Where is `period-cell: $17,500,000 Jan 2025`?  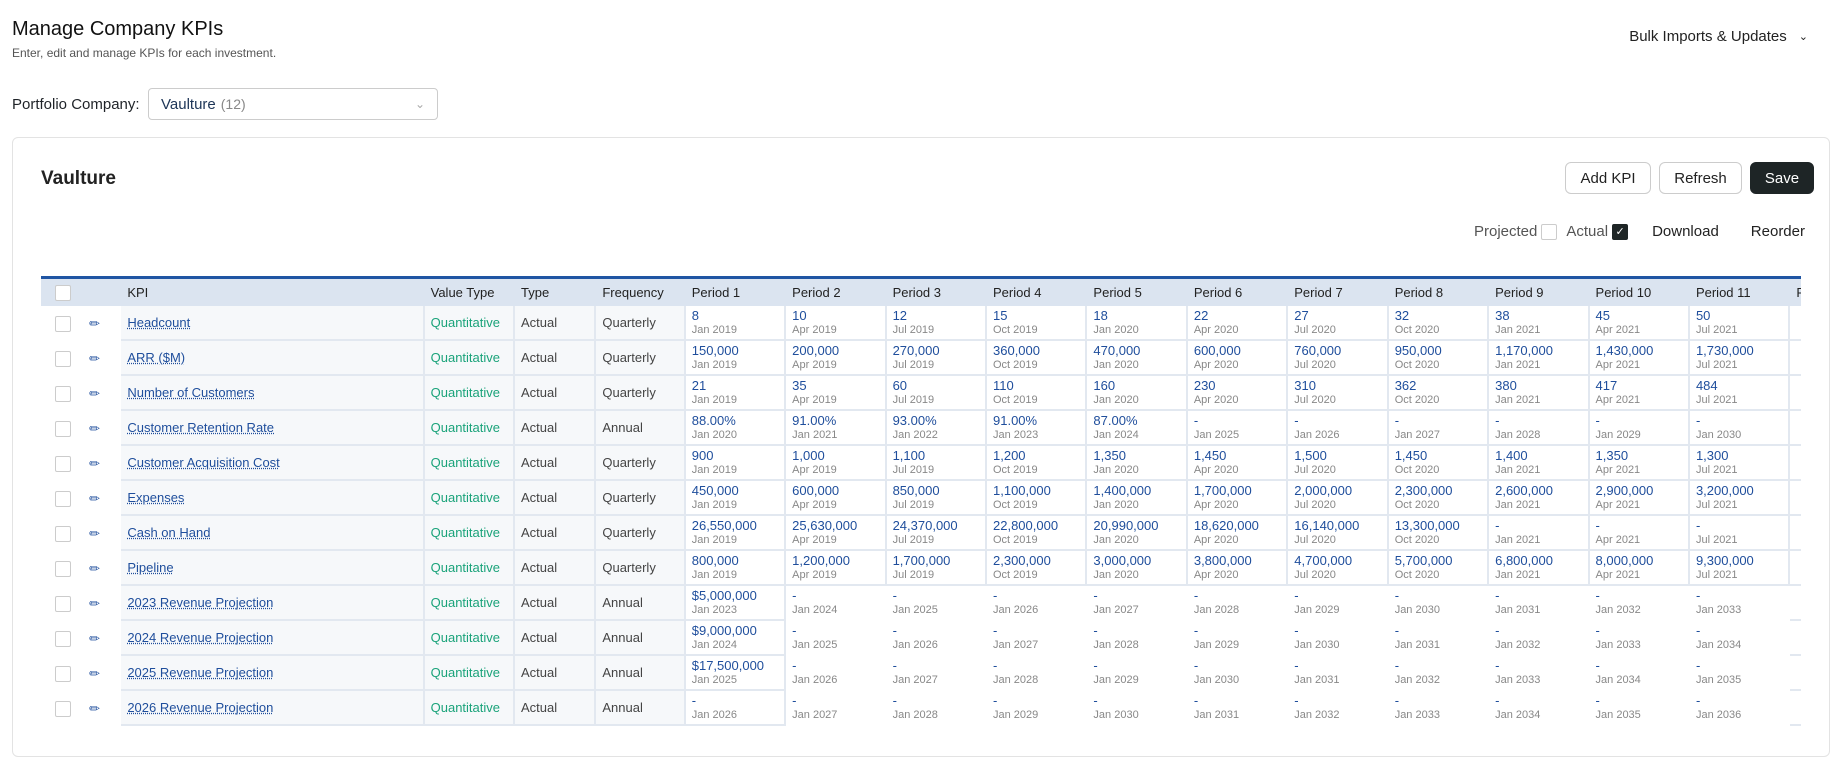 period-cell: $17,500,000 Jan 2025 is located at coordinates (736, 673).